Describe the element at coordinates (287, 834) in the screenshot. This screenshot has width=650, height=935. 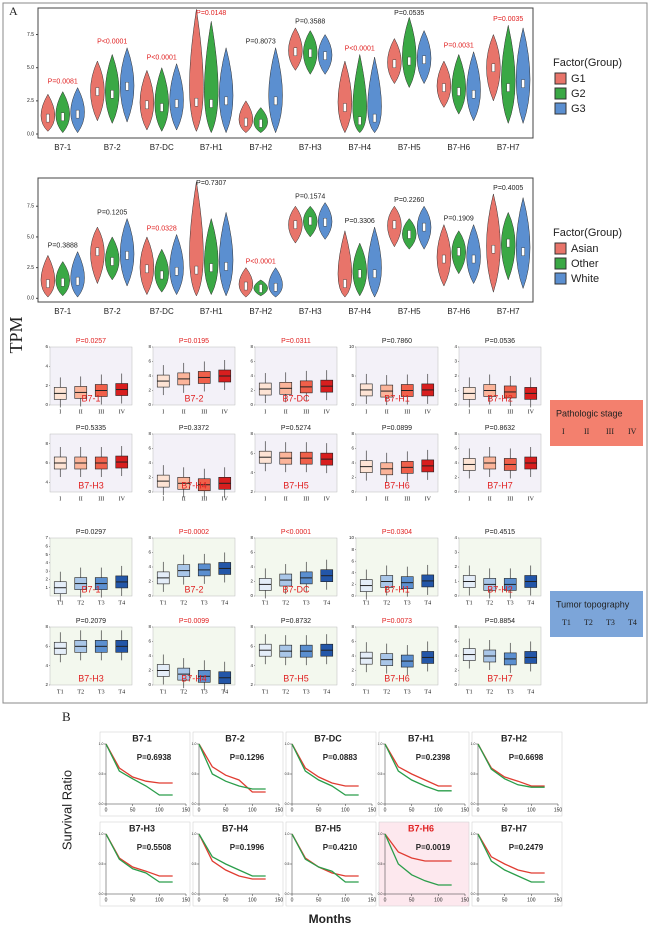
I see `y-tick-label: 1.0` at that location.